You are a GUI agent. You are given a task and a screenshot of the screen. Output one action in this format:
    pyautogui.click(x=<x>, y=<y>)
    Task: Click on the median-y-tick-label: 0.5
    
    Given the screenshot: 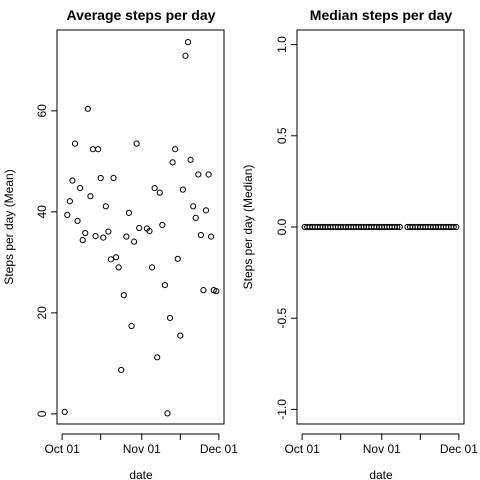 What is the action you would take?
    pyautogui.click(x=282, y=135)
    